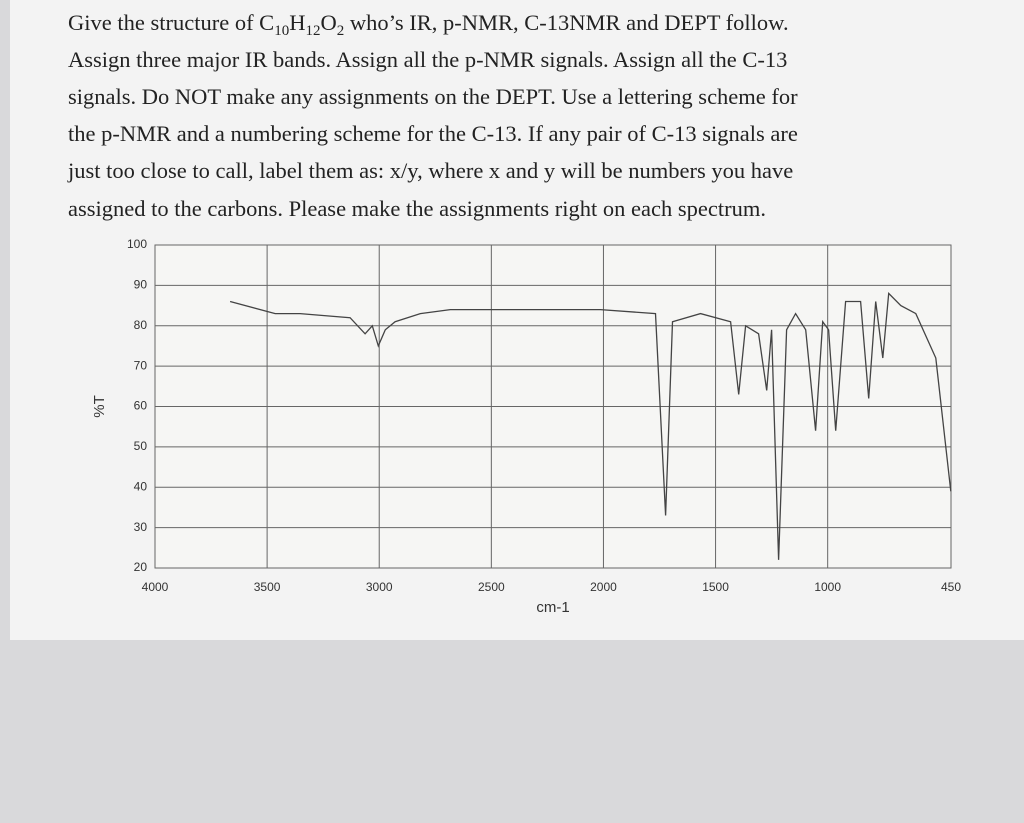 The height and width of the screenshot is (823, 1024). What do you see at coordinates (141, 486) in the screenshot?
I see `y-tick-label: 40` at bounding box center [141, 486].